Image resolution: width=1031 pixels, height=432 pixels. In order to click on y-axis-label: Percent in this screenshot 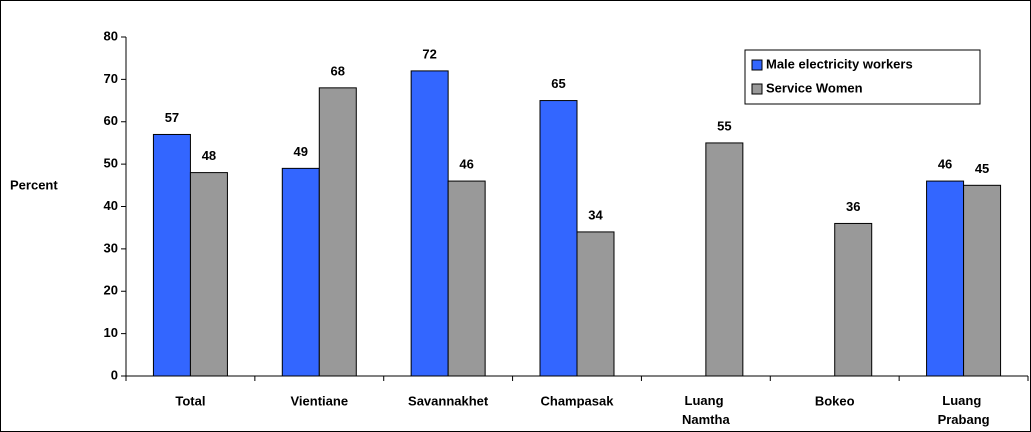, I will do `click(34, 184)`.